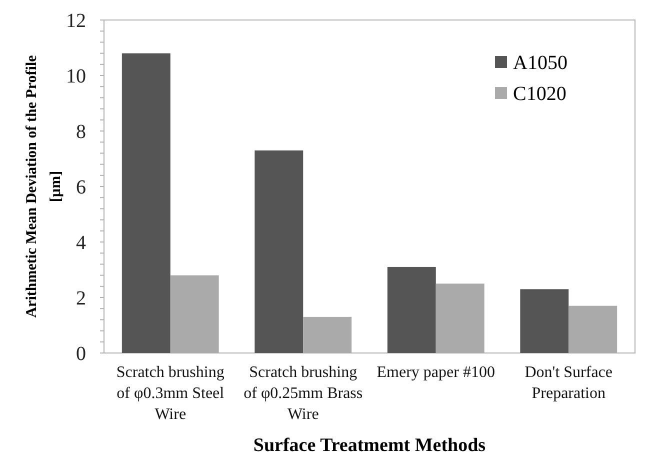 The image size is (647, 465). Describe the element at coordinates (170, 393) in the screenshot. I see `x-tick-label: Scratch brushing of φ0.3mm Steel Wire` at that location.